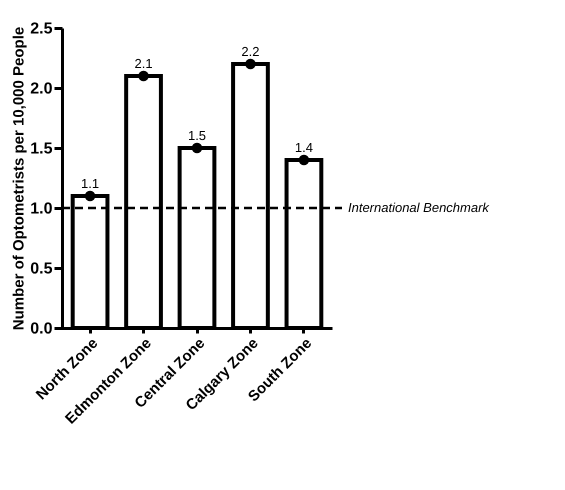 The image size is (565, 490). Describe the element at coordinates (419, 207) in the screenshot. I see `ref-line-label: International Benchmark` at that location.